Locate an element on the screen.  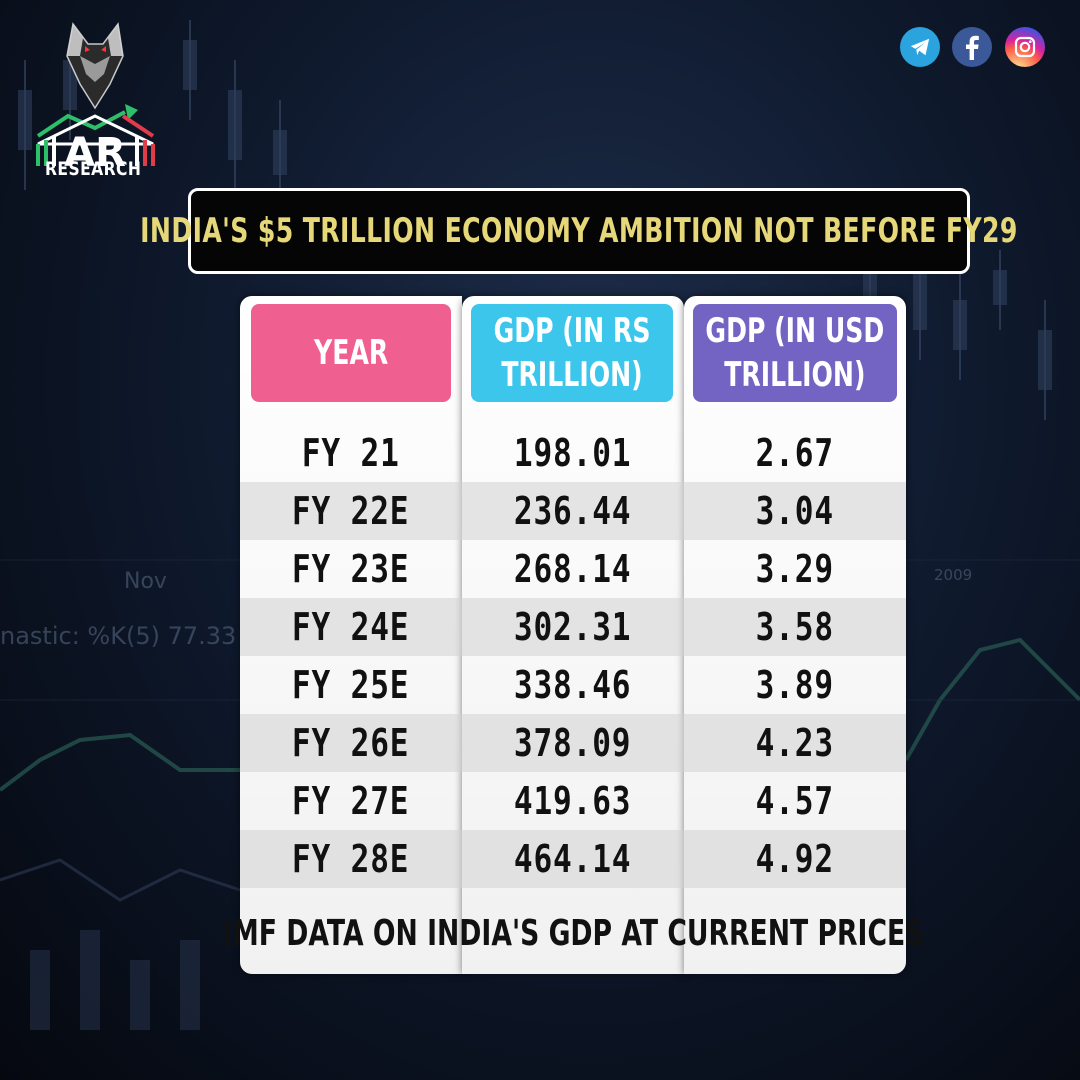
cell-gdp-usd: 4.57 is located at coordinates (795, 801).